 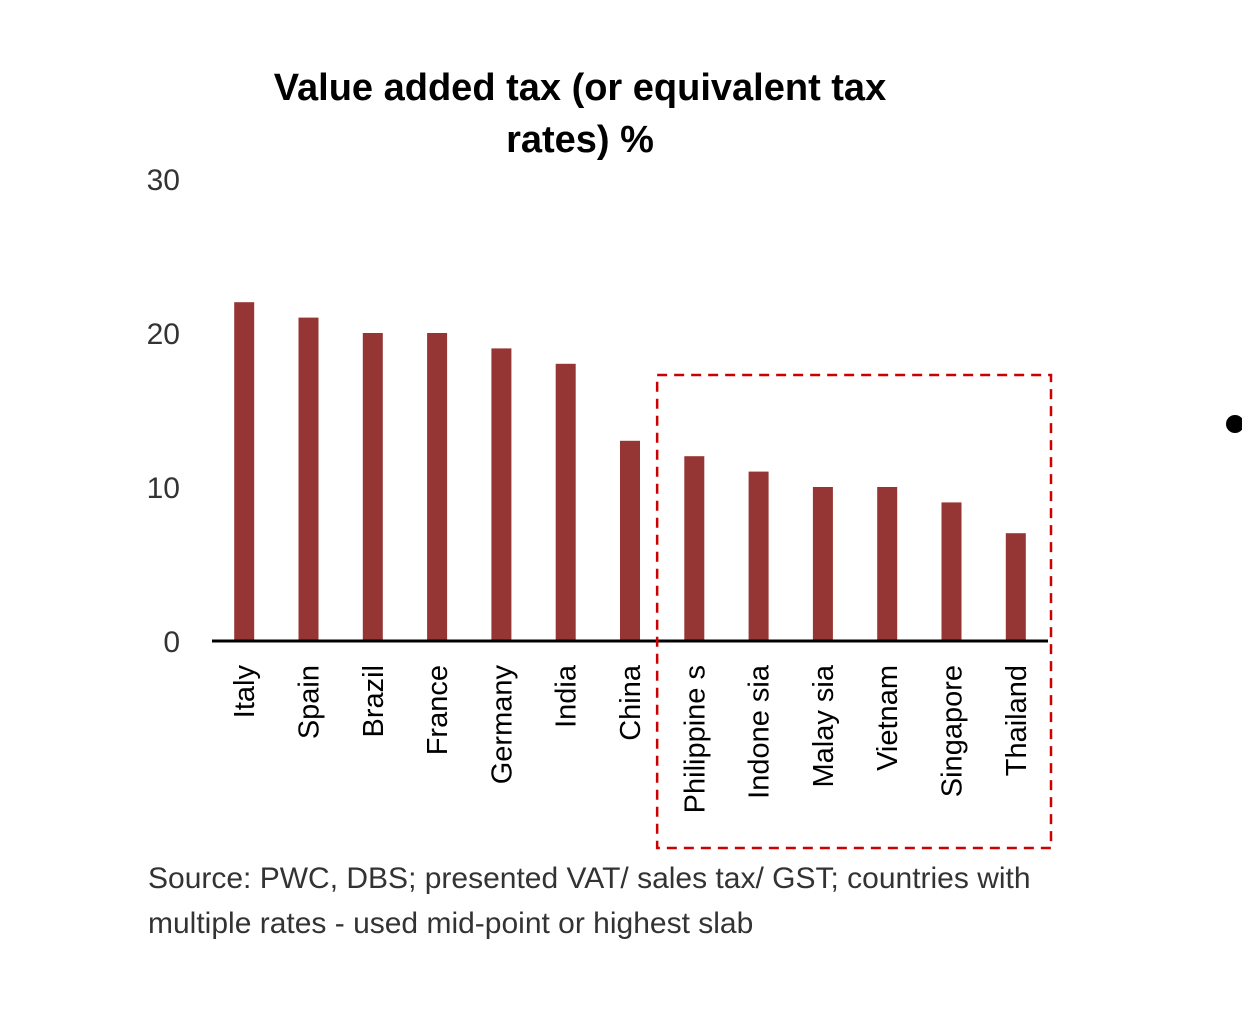 I want to click on x-tick-label-0: Italy, so click(x=245, y=692).